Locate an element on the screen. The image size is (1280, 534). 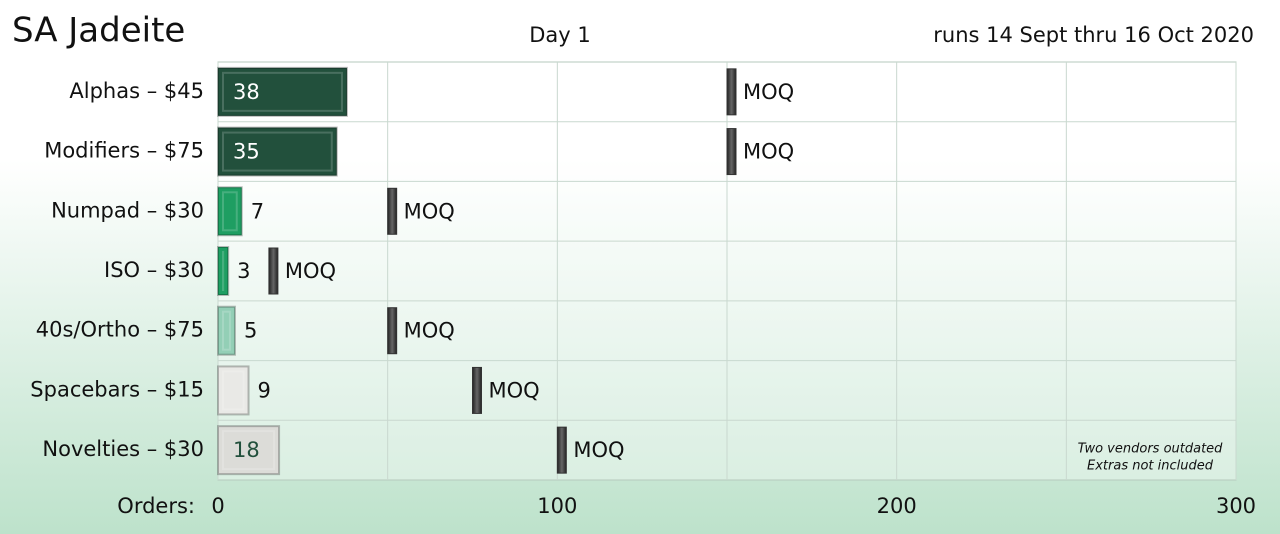
y-tick-label: Novelties – $30 is located at coordinates (123, 449).